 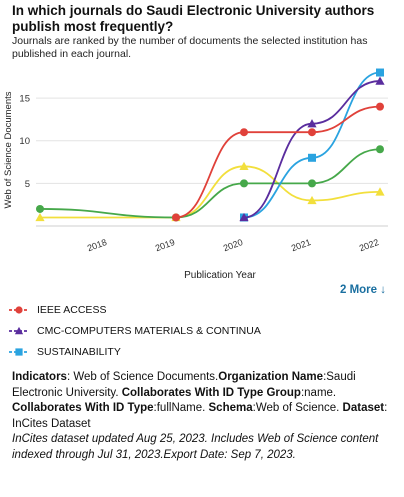 I want to click on org-label: Organization Name, so click(x=271, y=377).